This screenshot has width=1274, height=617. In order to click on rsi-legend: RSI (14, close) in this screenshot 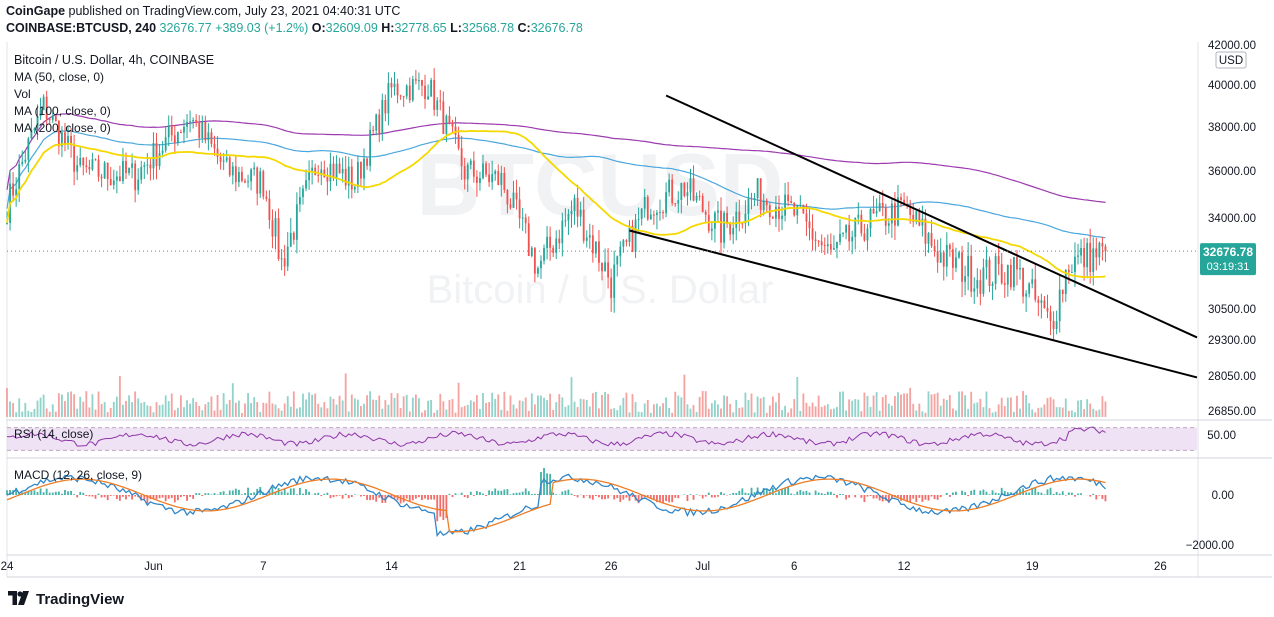, I will do `click(54, 434)`.